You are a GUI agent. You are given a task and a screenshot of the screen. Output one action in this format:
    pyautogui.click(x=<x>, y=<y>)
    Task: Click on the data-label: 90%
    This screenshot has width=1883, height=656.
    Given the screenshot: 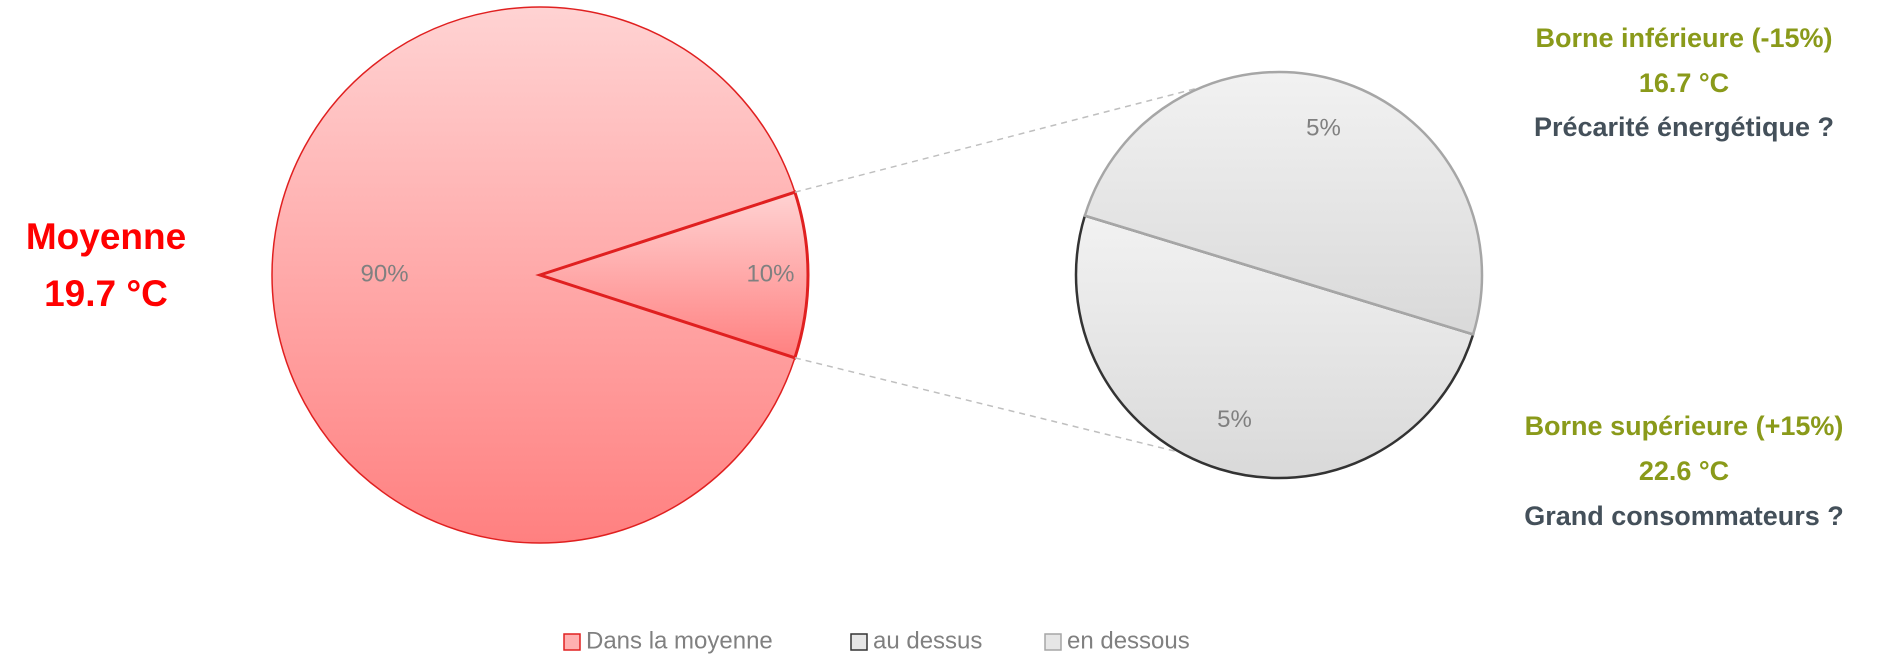 What is the action you would take?
    pyautogui.click(x=385, y=273)
    